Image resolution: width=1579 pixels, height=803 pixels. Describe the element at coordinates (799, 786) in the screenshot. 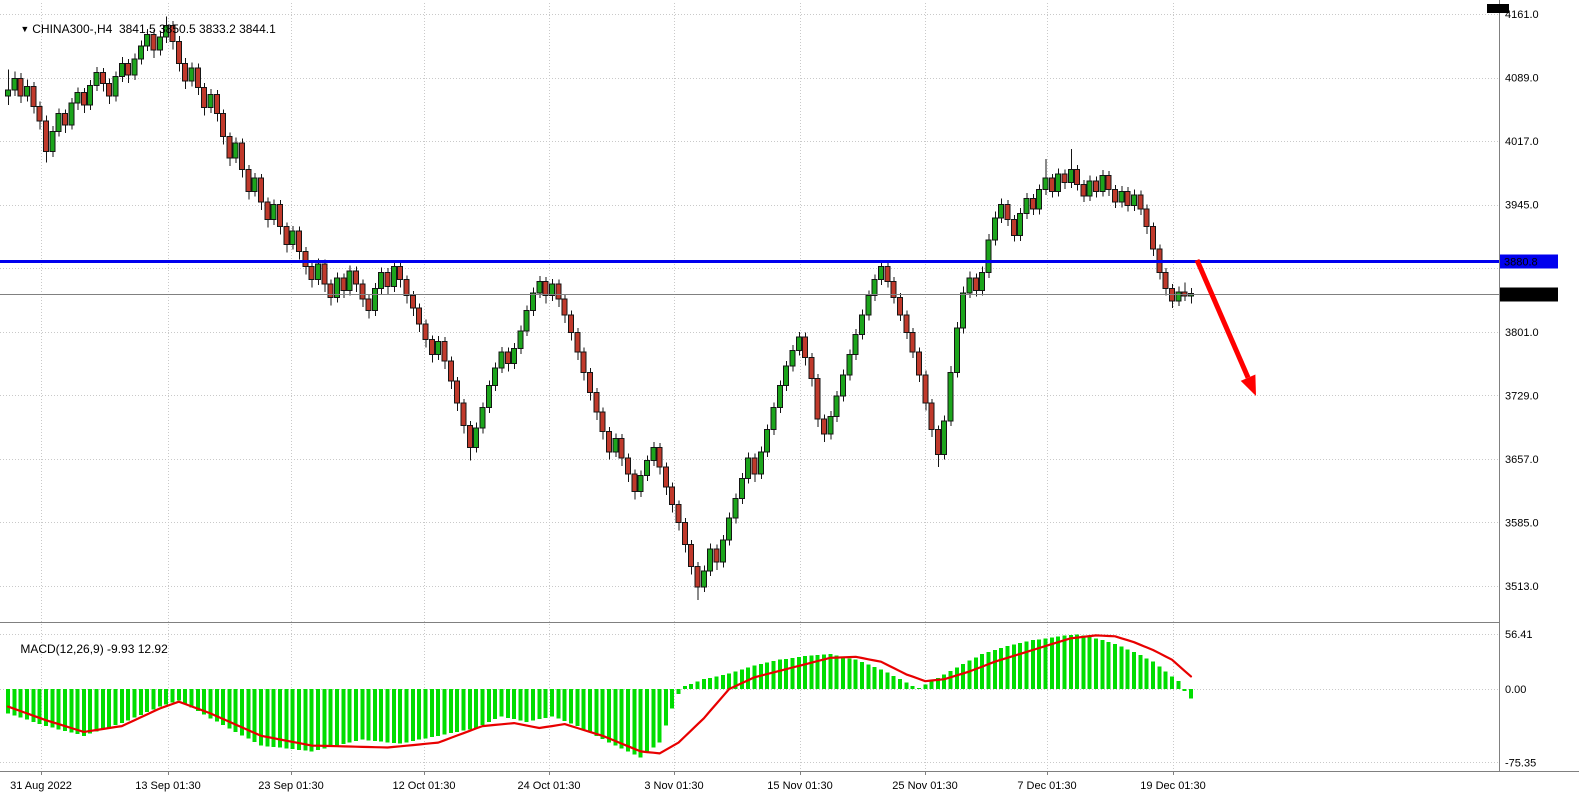

I see `time-axis-label: 15 Nov 01:30` at that location.